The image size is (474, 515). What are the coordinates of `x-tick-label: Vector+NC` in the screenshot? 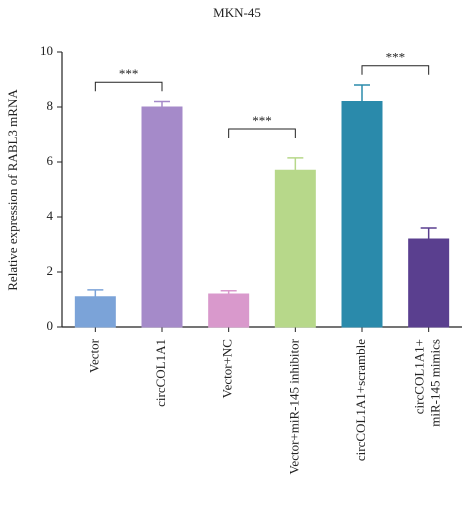 It's located at (227, 368).